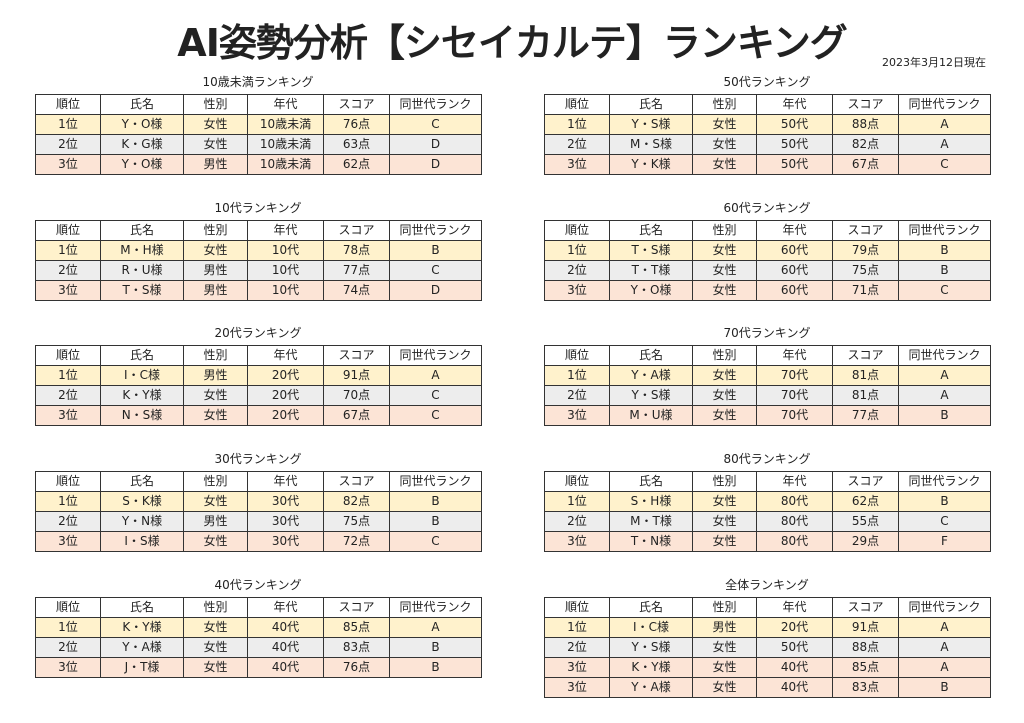 This screenshot has width=1024, height=723. I want to click on data-cell: 67点, so click(865, 164).